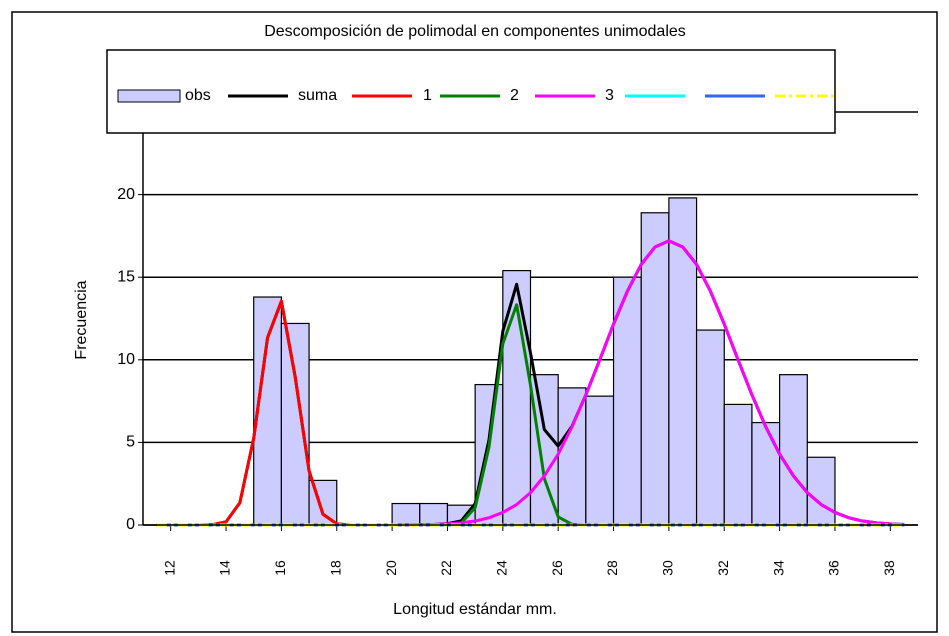 The width and height of the screenshot is (949, 636). Describe the element at coordinates (723, 568) in the screenshot. I see `x-tick-label: 32` at that location.